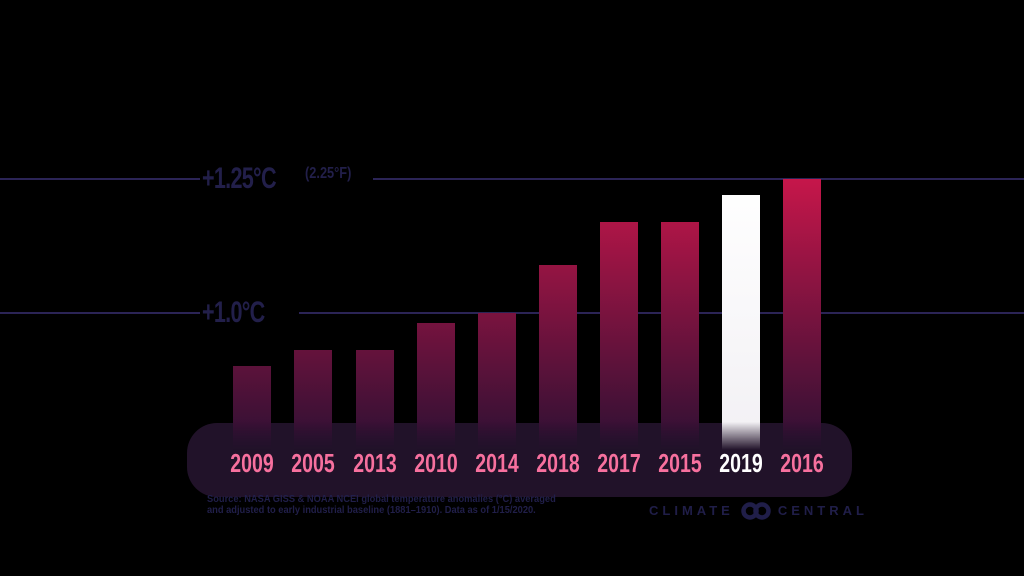 The height and width of the screenshot is (576, 1024). Describe the element at coordinates (802, 314) in the screenshot. I see `bar-2016` at that location.